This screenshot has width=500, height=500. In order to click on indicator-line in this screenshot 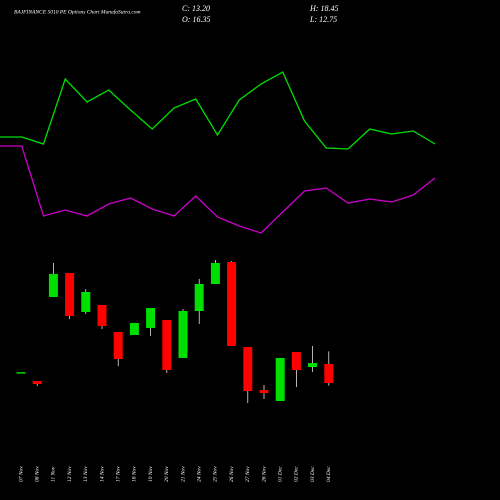, I will do `click(218, 110)`.